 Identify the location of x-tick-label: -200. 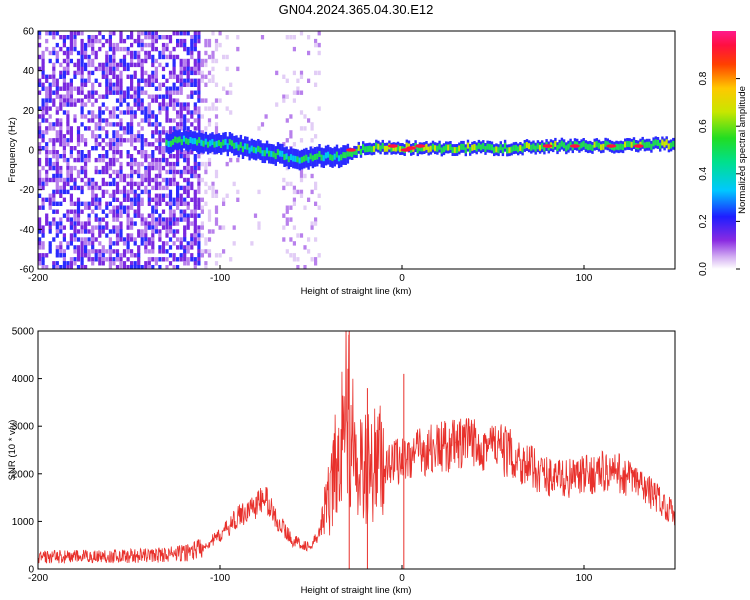
(38, 578).